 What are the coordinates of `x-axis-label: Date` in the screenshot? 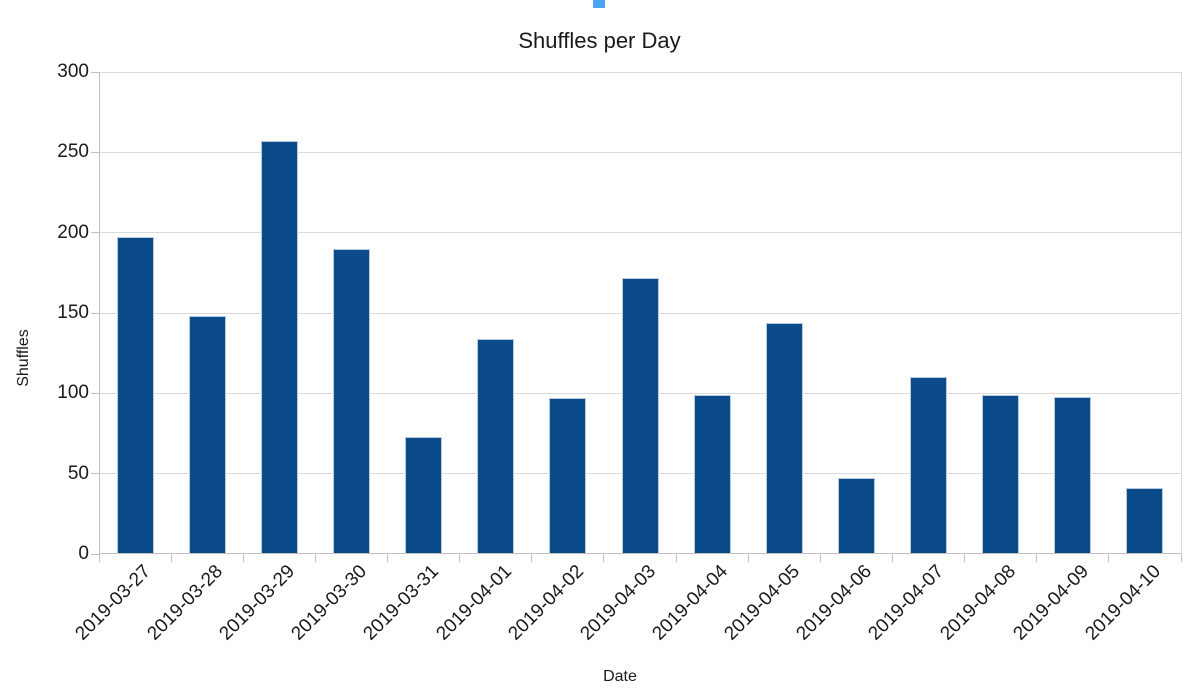 It's located at (620, 676).